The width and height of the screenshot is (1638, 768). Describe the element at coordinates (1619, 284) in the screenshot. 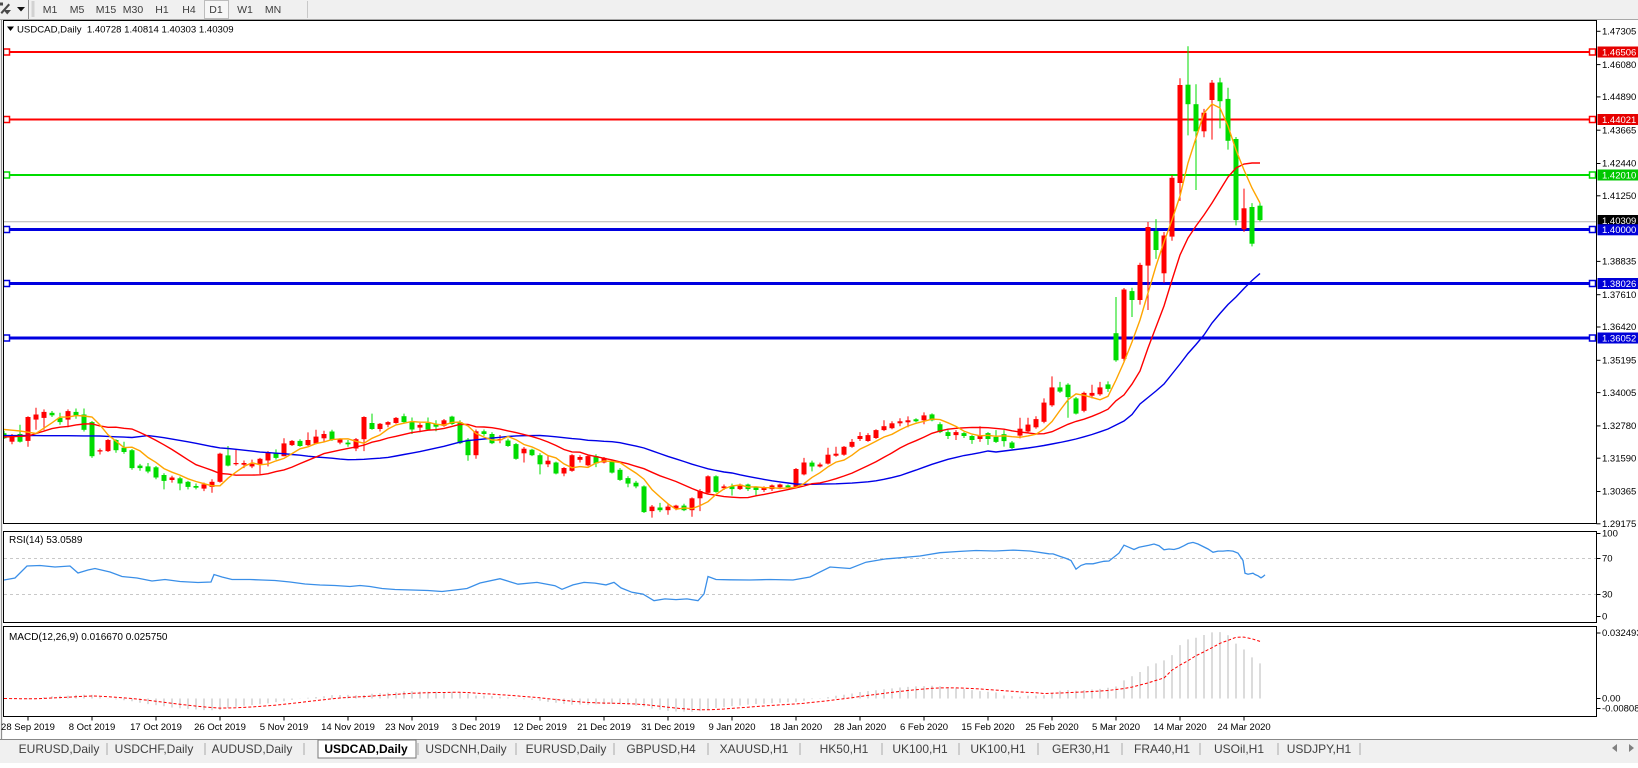

I see `svg-text: 1.38026` at that location.